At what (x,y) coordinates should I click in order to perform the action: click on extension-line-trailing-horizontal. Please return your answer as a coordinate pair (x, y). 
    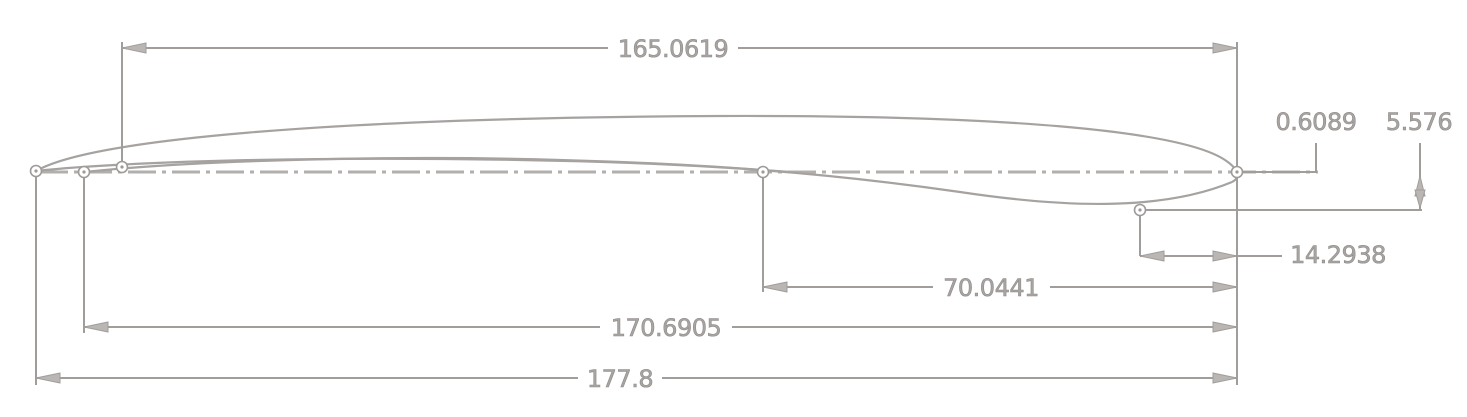
    Looking at the image, I should click on (1277, 158).